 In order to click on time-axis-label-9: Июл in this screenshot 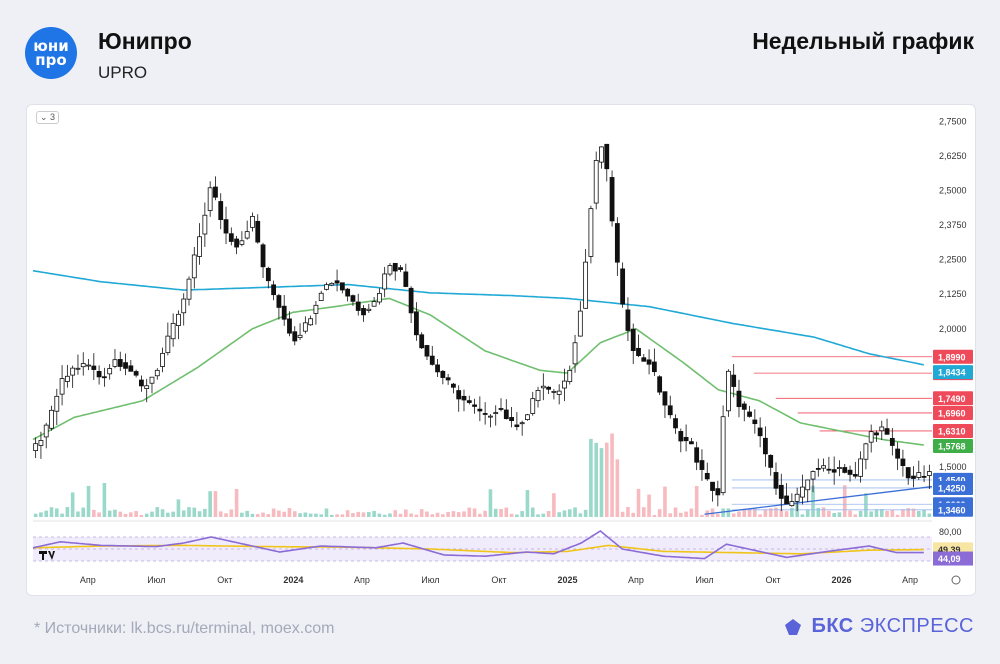, I will do `click(704, 580)`.